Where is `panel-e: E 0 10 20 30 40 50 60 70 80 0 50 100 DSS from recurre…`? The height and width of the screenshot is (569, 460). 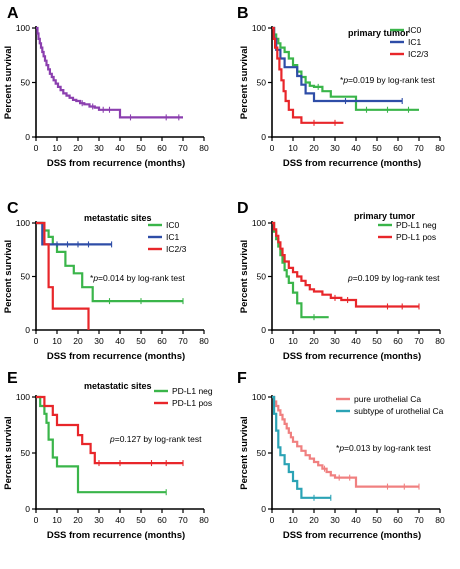
panel-e: E 0 10 20 30 40 50 60 70 80 0 50 100 DSS from recurre… is located at coordinates (108, 455).